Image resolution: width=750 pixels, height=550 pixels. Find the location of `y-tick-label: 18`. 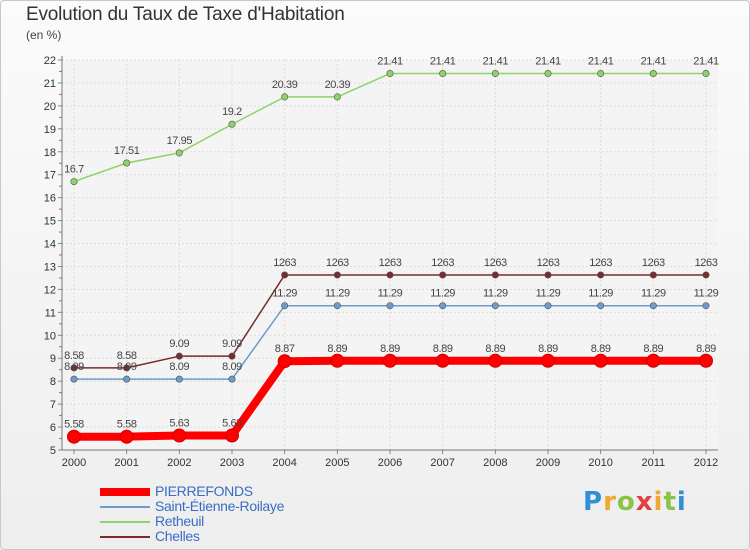

y-tick-label: 18 is located at coordinates (50, 153).